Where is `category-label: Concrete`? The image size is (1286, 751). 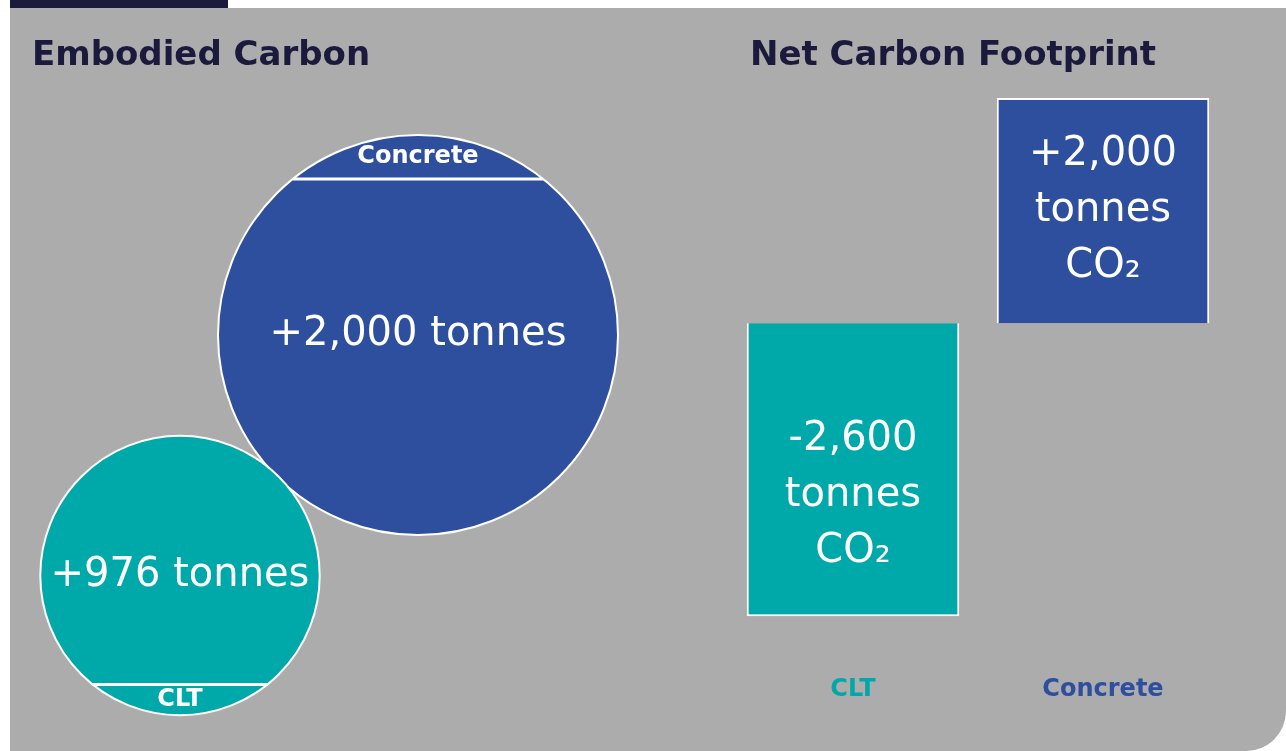
category-label: Concrete is located at coordinates (418, 155).